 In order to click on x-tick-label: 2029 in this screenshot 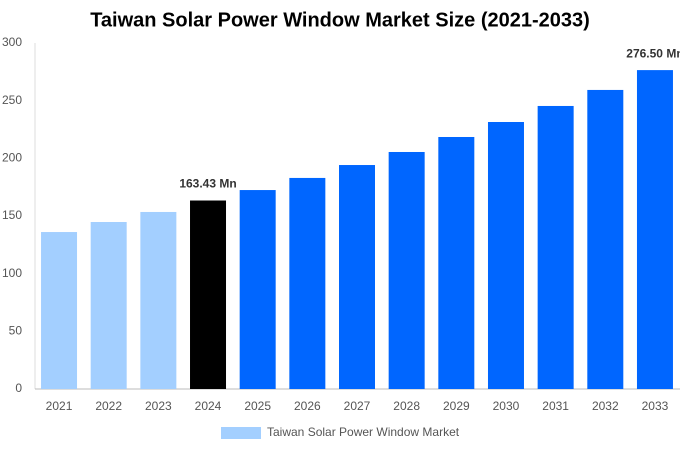, I will do `click(456, 406)`.